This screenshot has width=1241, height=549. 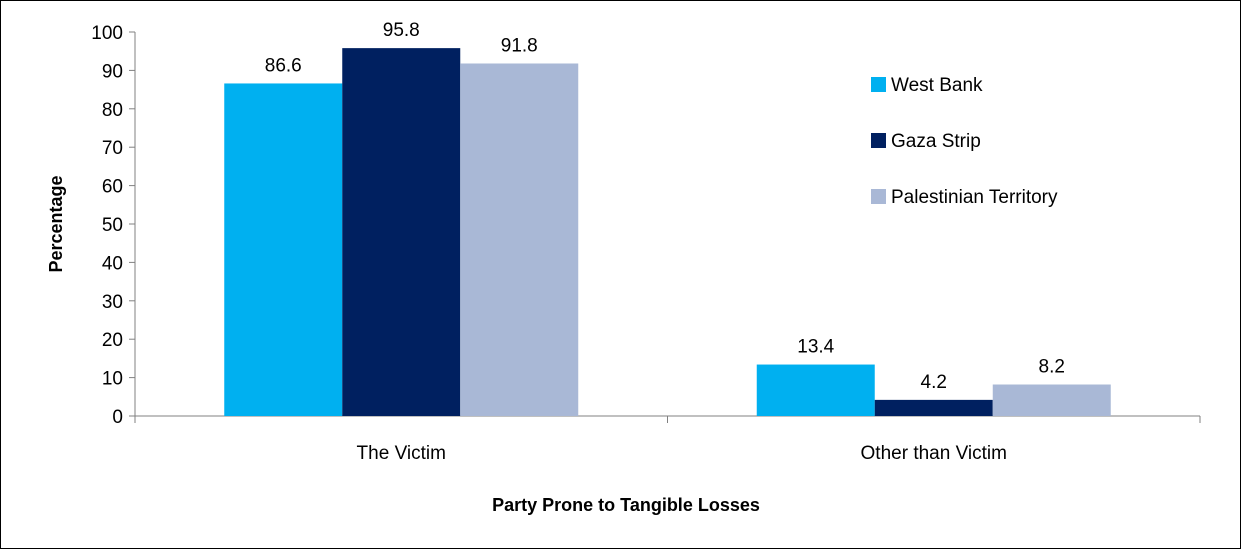 I want to click on y-tick-label: 80, so click(x=112, y=110).